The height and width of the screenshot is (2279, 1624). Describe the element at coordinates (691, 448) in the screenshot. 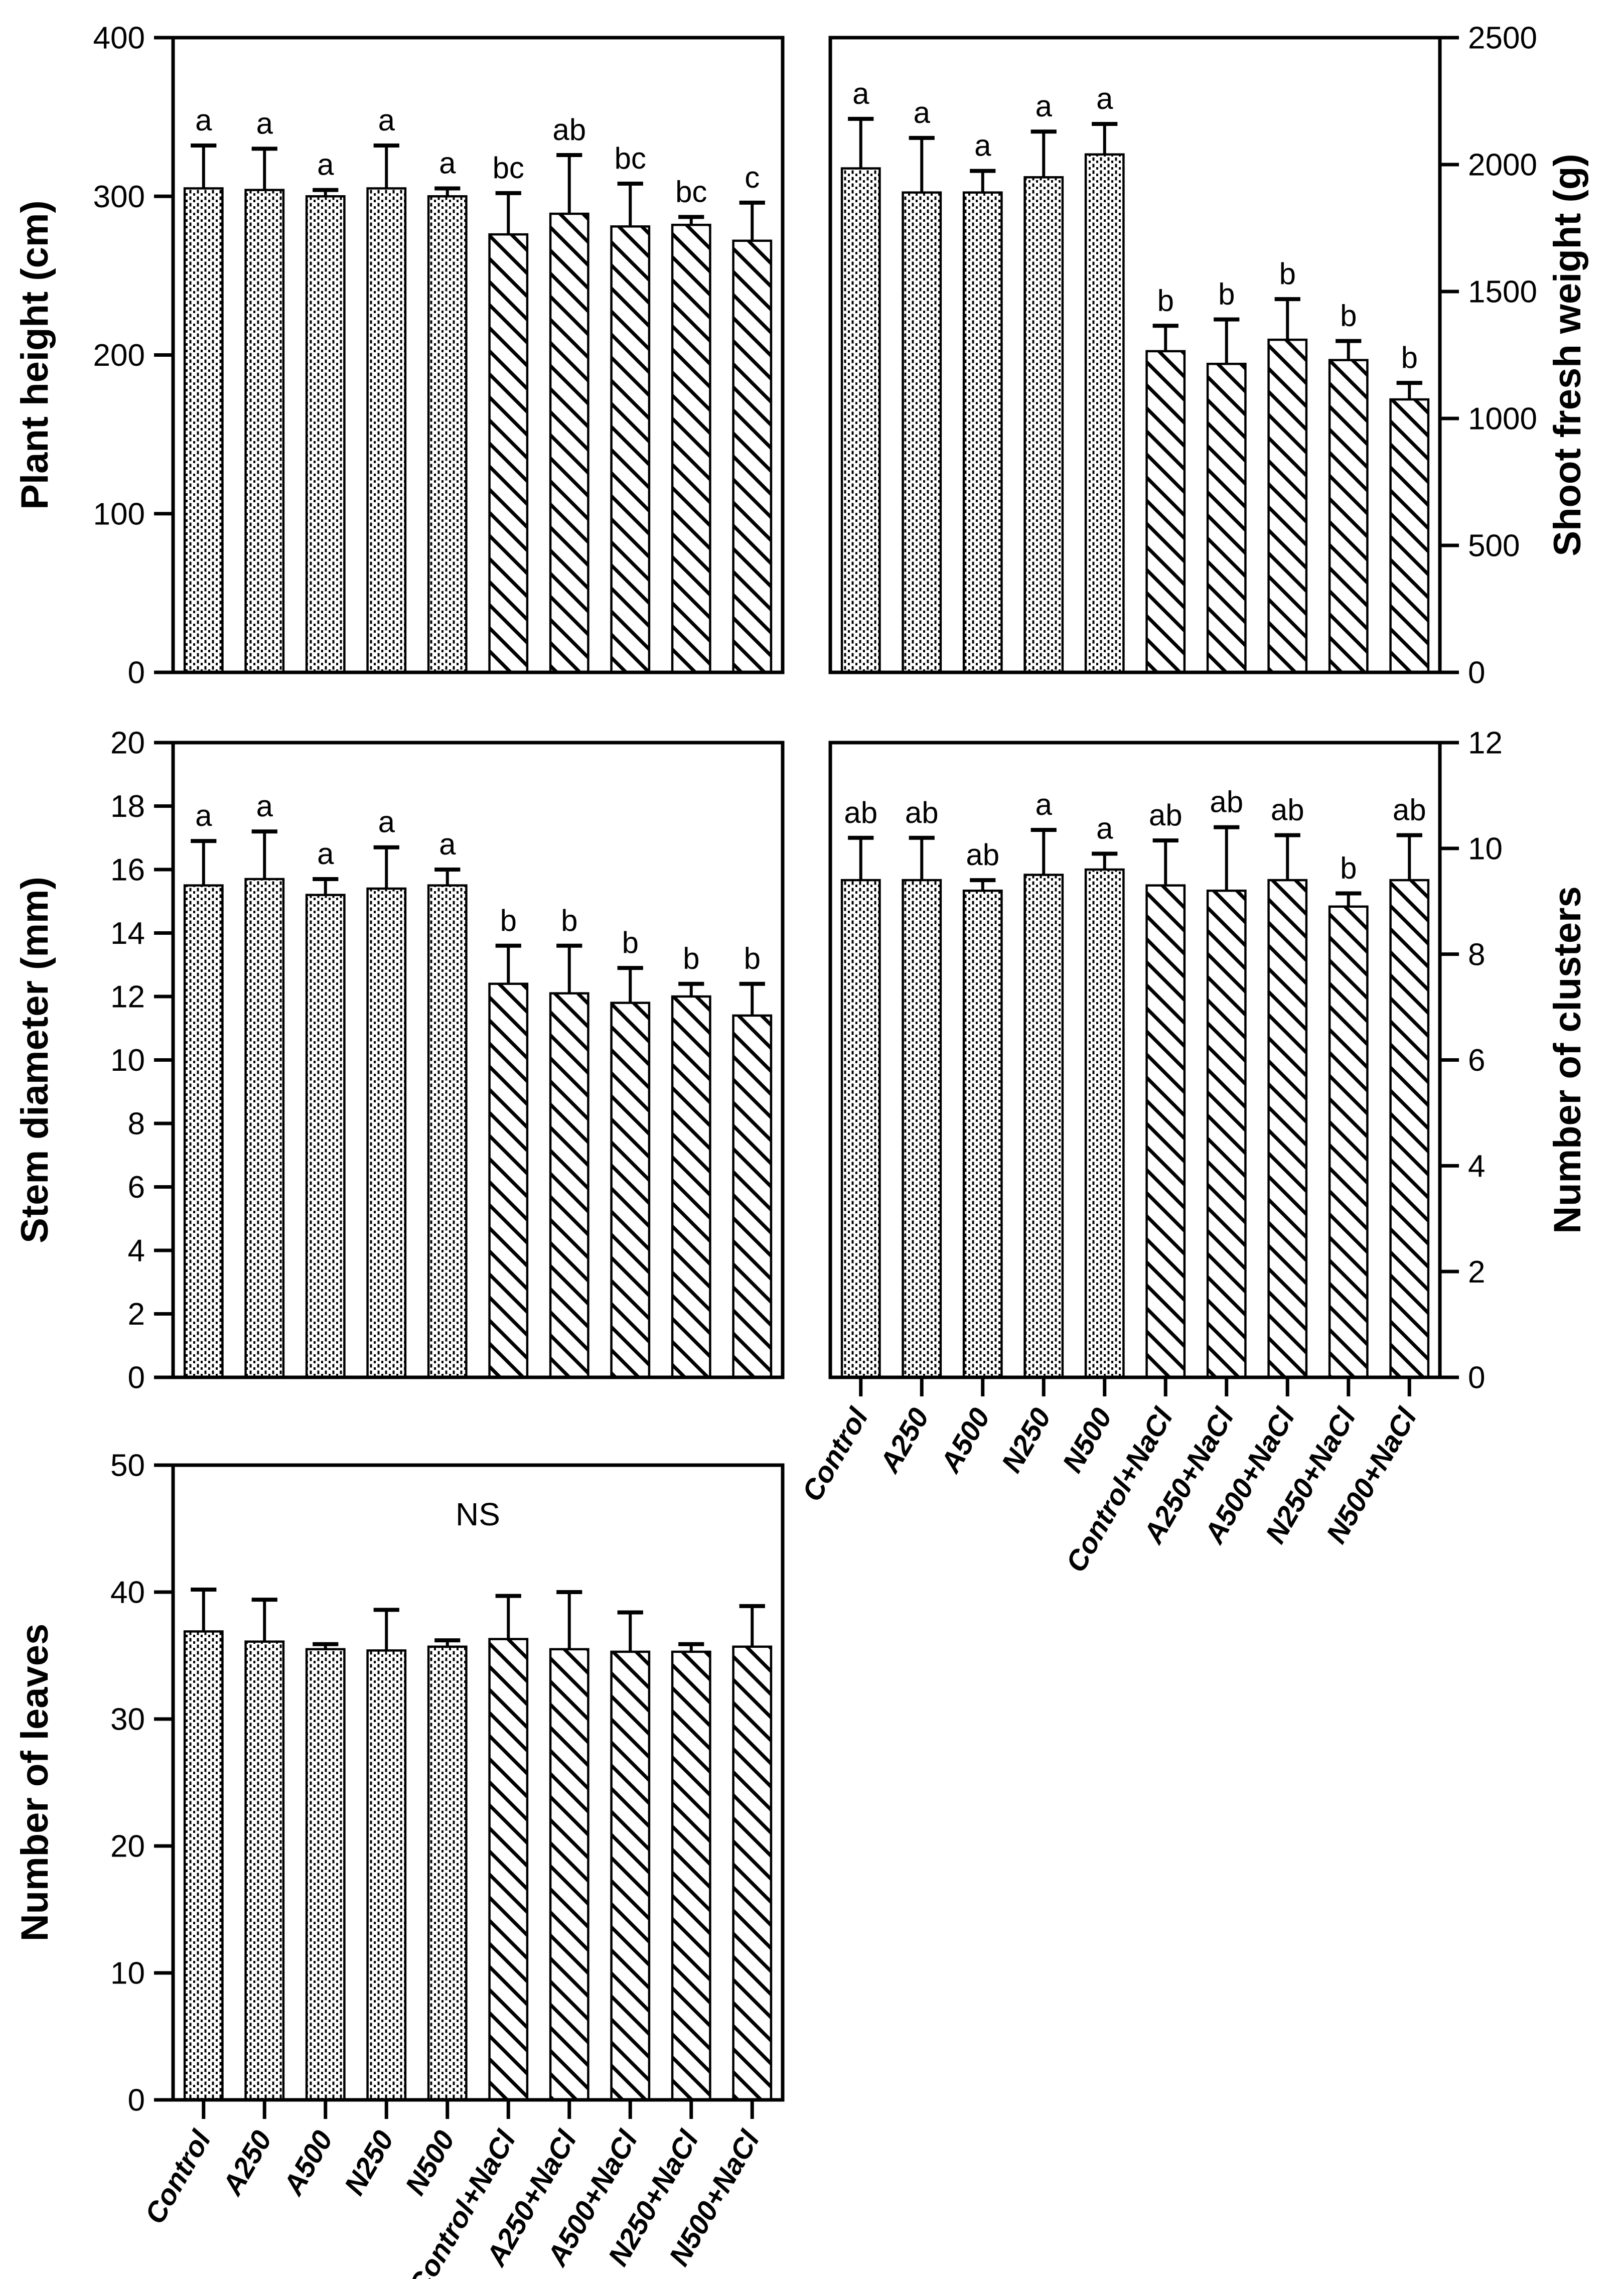

I see `bar-plant-height-N250+NaCl` at that location.